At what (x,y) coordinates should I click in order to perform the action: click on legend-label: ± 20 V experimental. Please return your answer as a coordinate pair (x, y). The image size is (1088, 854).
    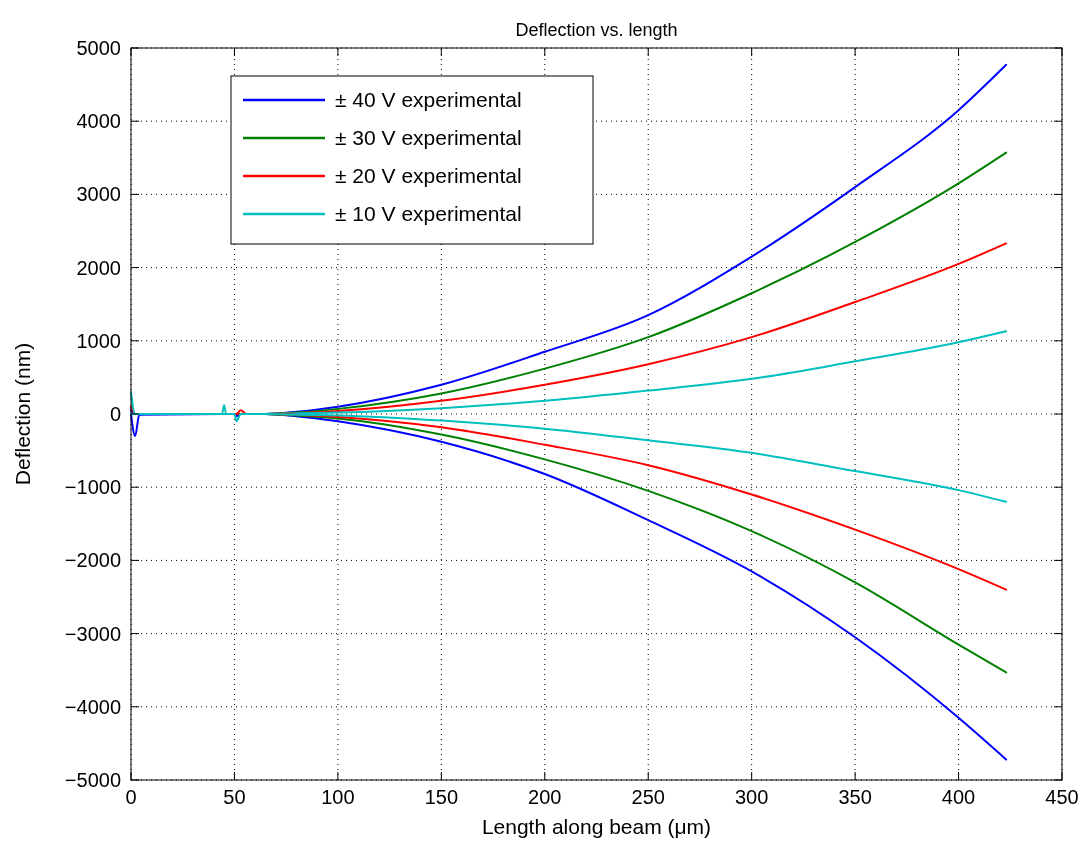
    Looking at the image, I should click on (428, 175).